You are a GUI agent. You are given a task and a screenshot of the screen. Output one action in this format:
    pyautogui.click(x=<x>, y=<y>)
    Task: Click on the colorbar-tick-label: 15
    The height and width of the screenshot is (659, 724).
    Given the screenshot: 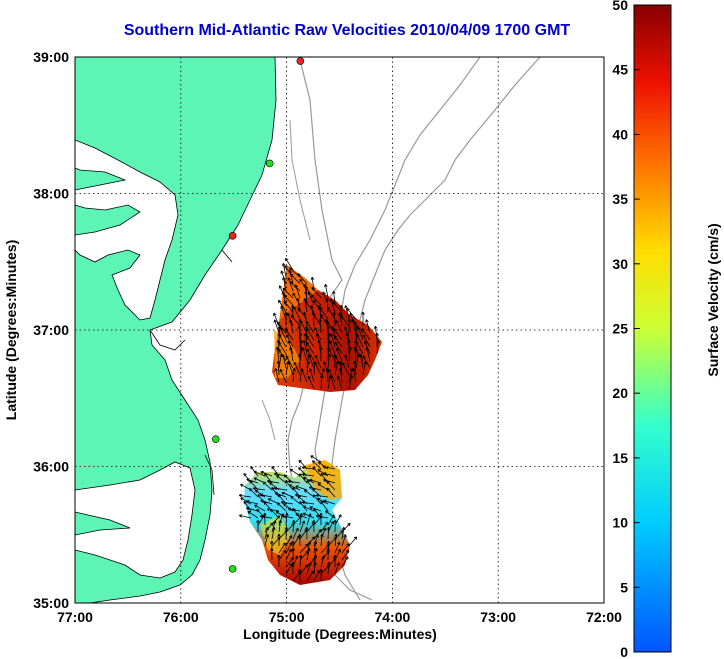 What is the action you would take?
    pyautogui.click(x=620, y=458)
    